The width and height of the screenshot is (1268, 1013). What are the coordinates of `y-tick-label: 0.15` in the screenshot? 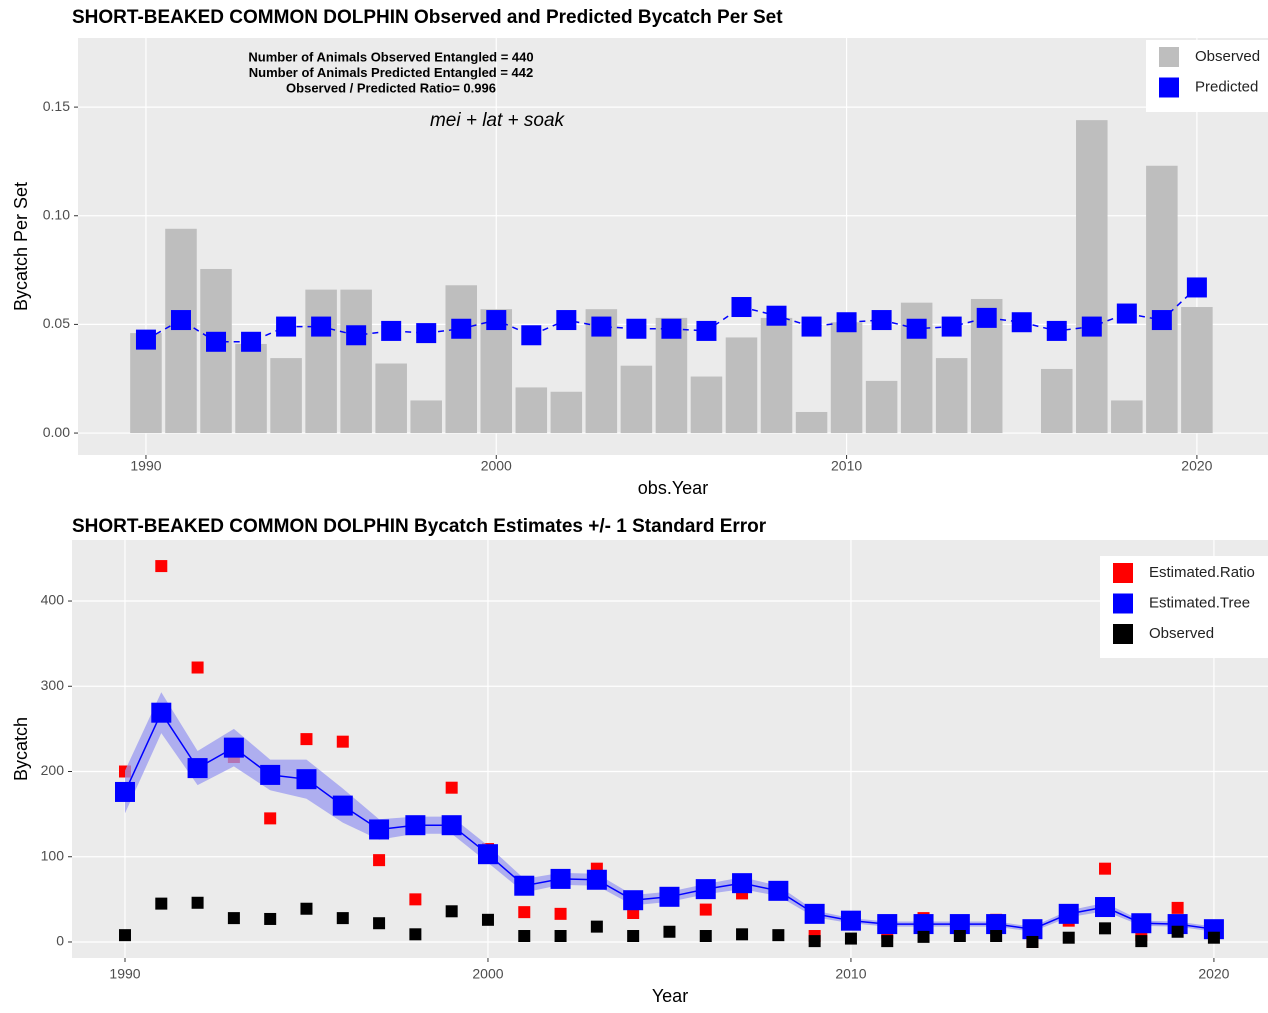 It's located at (56, 106).